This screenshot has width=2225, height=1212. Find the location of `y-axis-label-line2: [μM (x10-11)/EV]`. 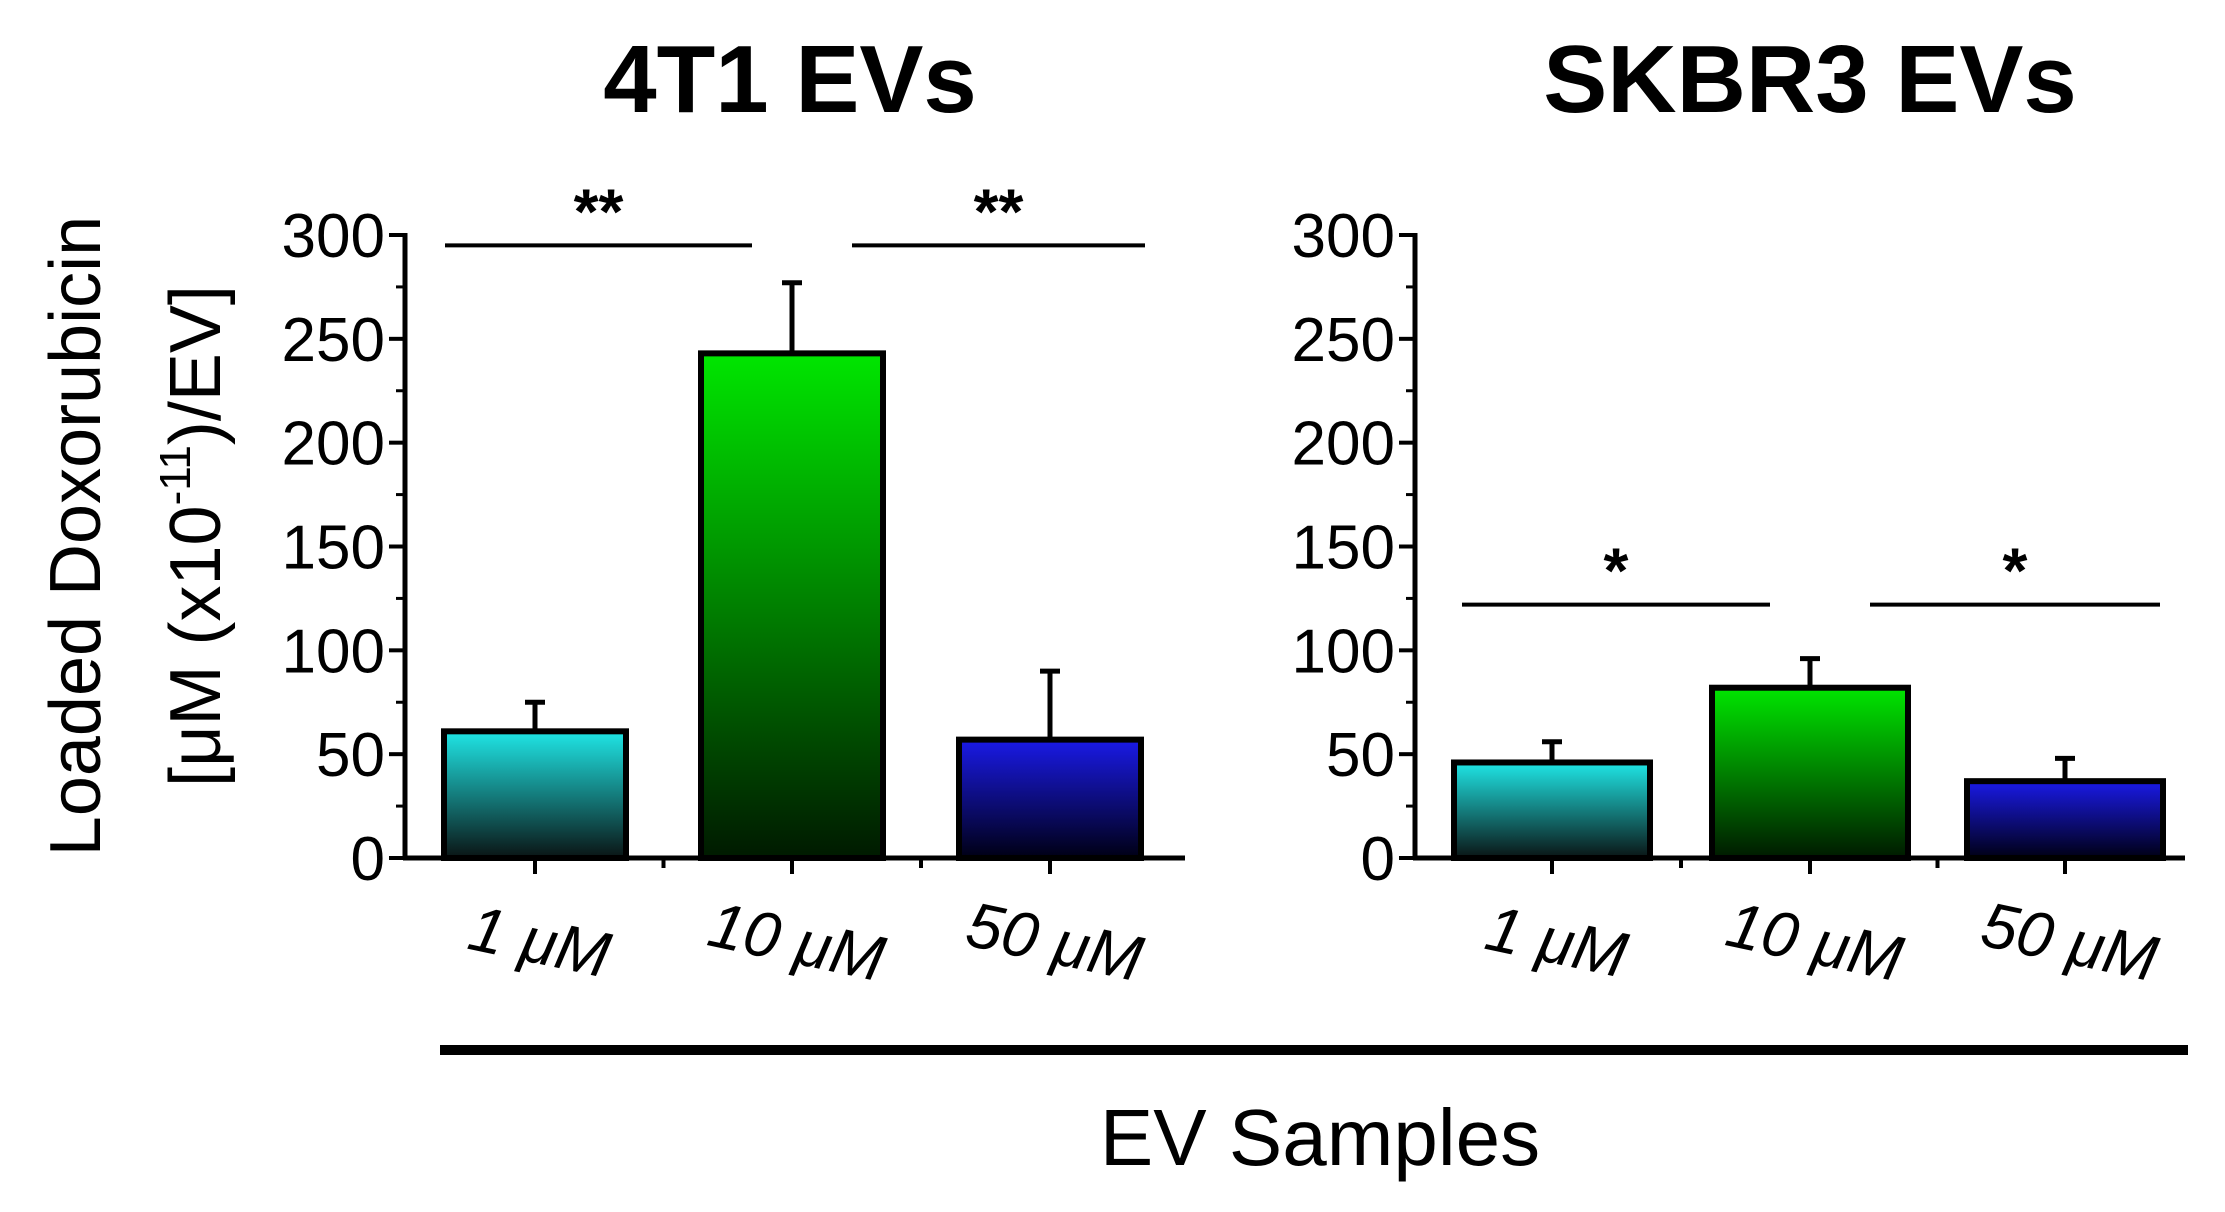

y-axis-label-line2: [μM (x10-11)/EV] is located at coordinates (193, 536).